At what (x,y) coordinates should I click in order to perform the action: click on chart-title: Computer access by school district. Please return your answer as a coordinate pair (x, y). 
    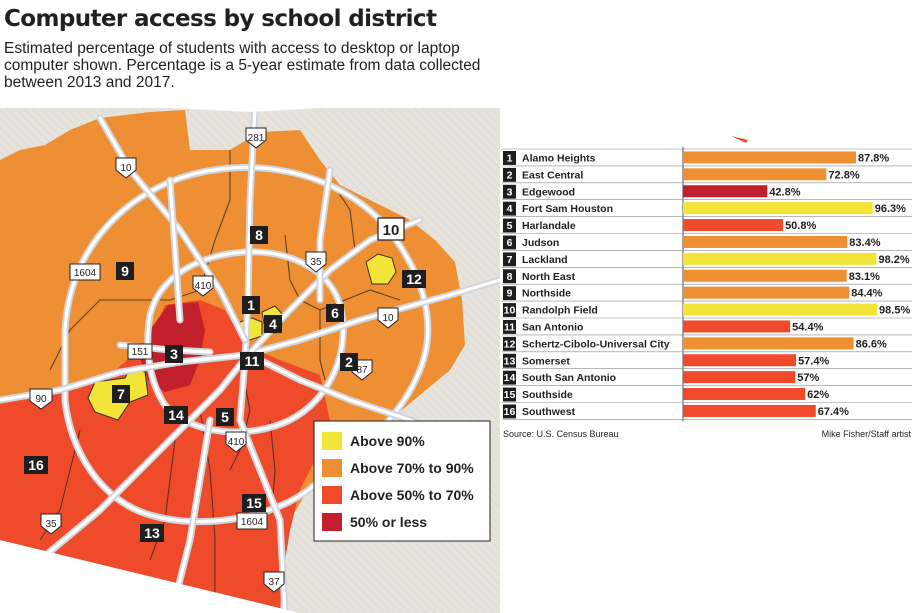
    Looking at the image, I should click on (220, 19).